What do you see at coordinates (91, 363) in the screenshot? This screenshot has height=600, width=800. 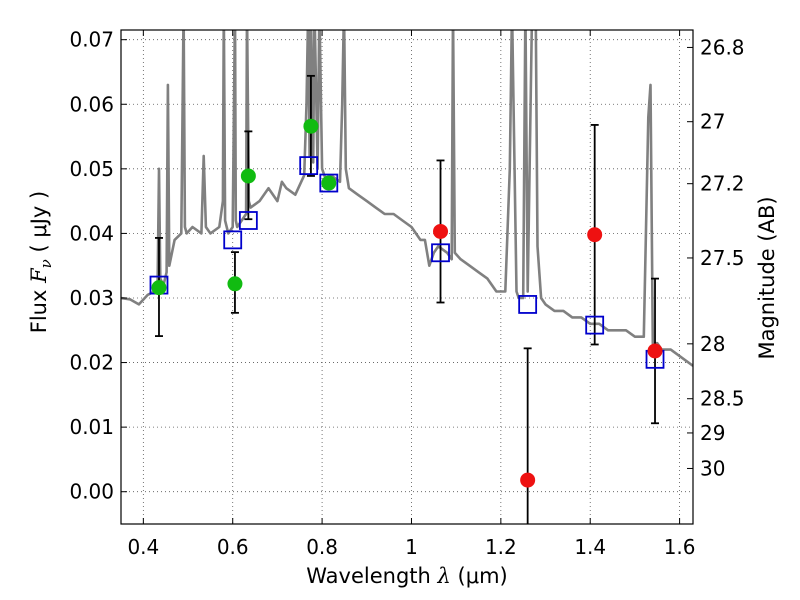 I see `y-tick-label: 0.02` at bounding box center [91, 363].